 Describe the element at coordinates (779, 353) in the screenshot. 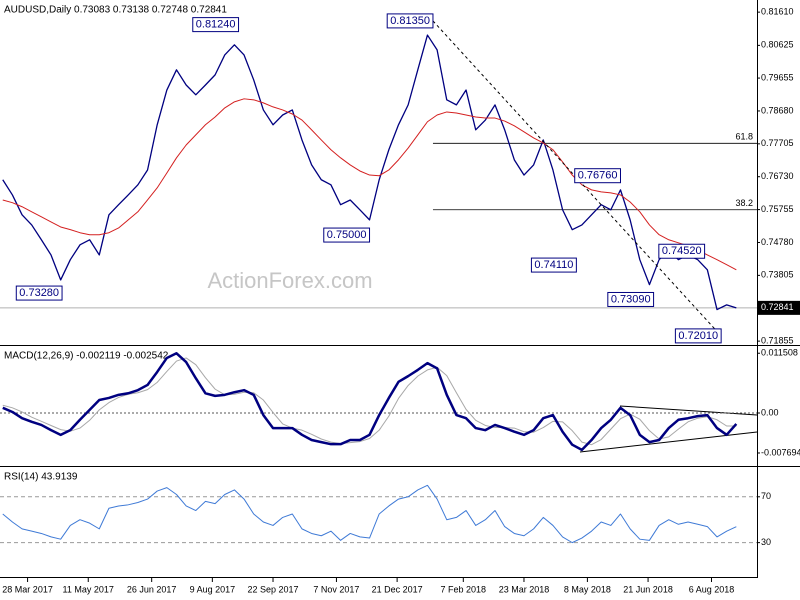

I see `y-tick-label: 0.011508` at that location.